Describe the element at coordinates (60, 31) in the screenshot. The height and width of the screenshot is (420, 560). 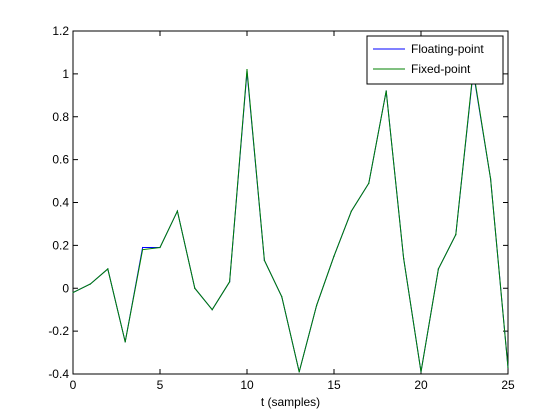
I see `y-tick-label: 1.2` at that location.